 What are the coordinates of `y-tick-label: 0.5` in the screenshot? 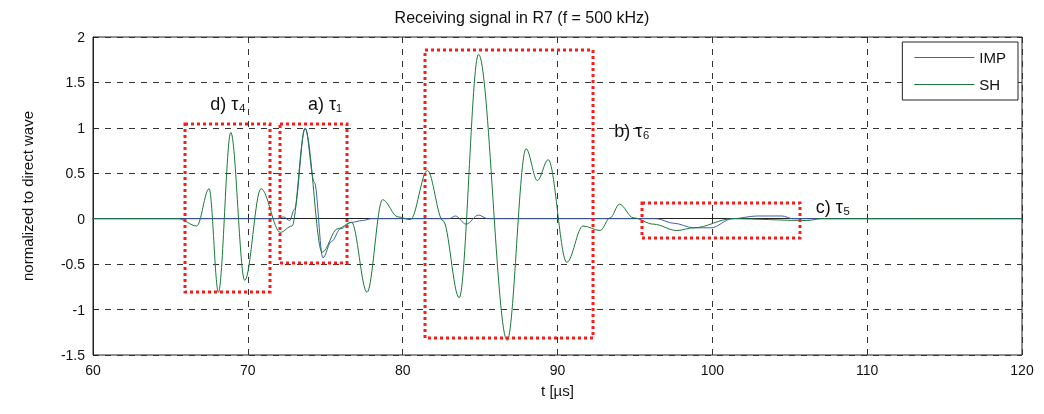 It's located at (75, 173).